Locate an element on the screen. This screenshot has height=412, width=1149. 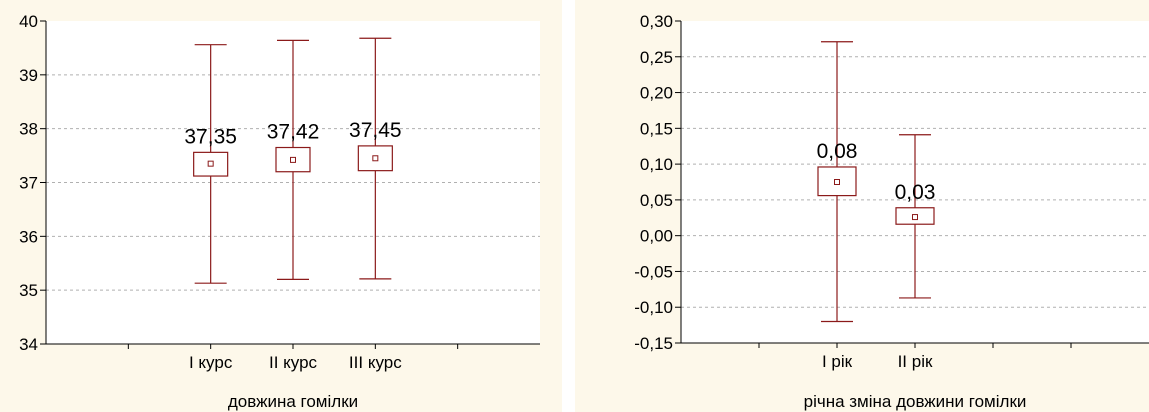
y-tick-label: -0,10 is located at coordinates (653, 307).